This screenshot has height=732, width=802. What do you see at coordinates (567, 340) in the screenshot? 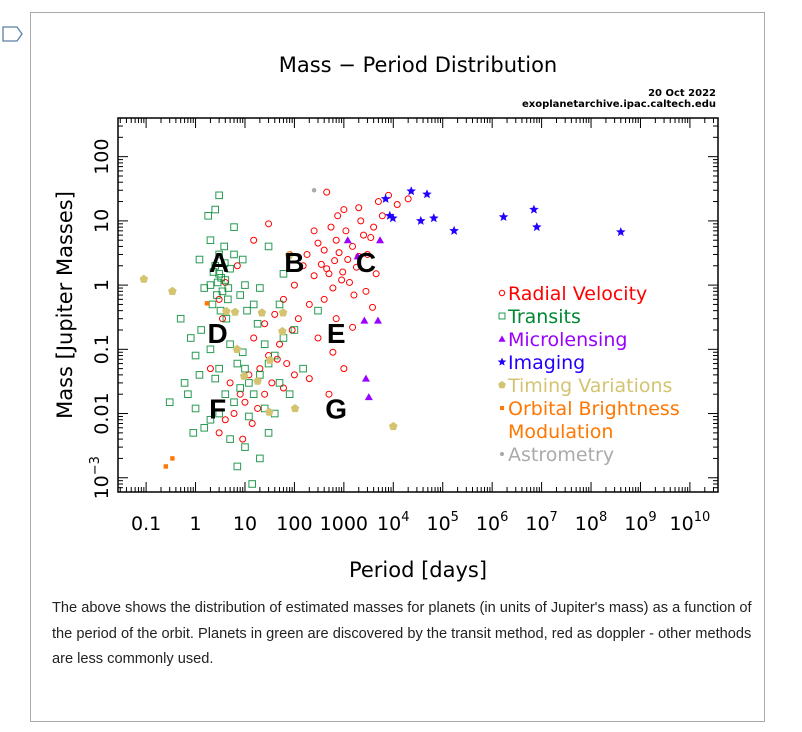
I see `legend-label: Microlensing` at bounding box center [567, 340].